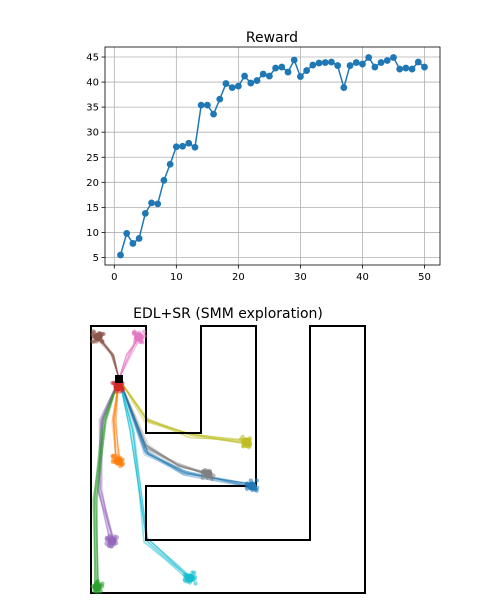 The image size is (491, 608). Describe the element at coordinates (176, 277) in the screenshot. I see `x-tick-label: 10` at that location.